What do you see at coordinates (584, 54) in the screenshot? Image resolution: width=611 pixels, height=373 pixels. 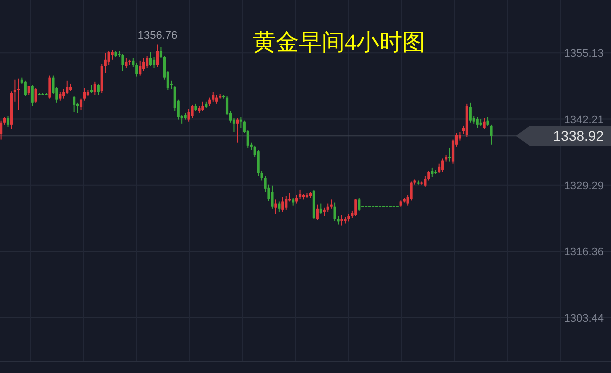 I see `y-tick-label: 1355.13` at bounding box center [584, 54].